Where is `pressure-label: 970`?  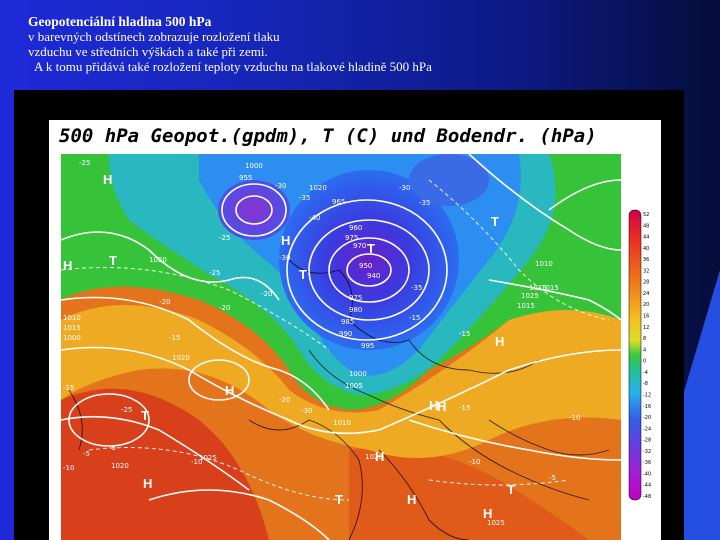 pressure-label: 970 is located at coordinates (359, 246).